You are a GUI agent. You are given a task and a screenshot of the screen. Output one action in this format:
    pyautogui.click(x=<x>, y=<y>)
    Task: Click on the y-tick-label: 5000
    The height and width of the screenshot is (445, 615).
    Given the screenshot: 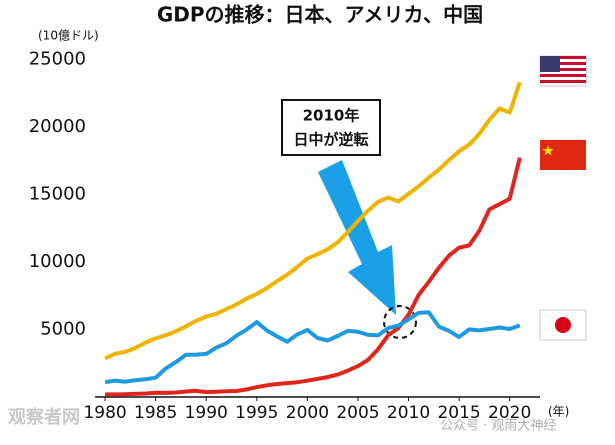 What is the action you would take?
    pyautogui.click(x=63, y=329)
    